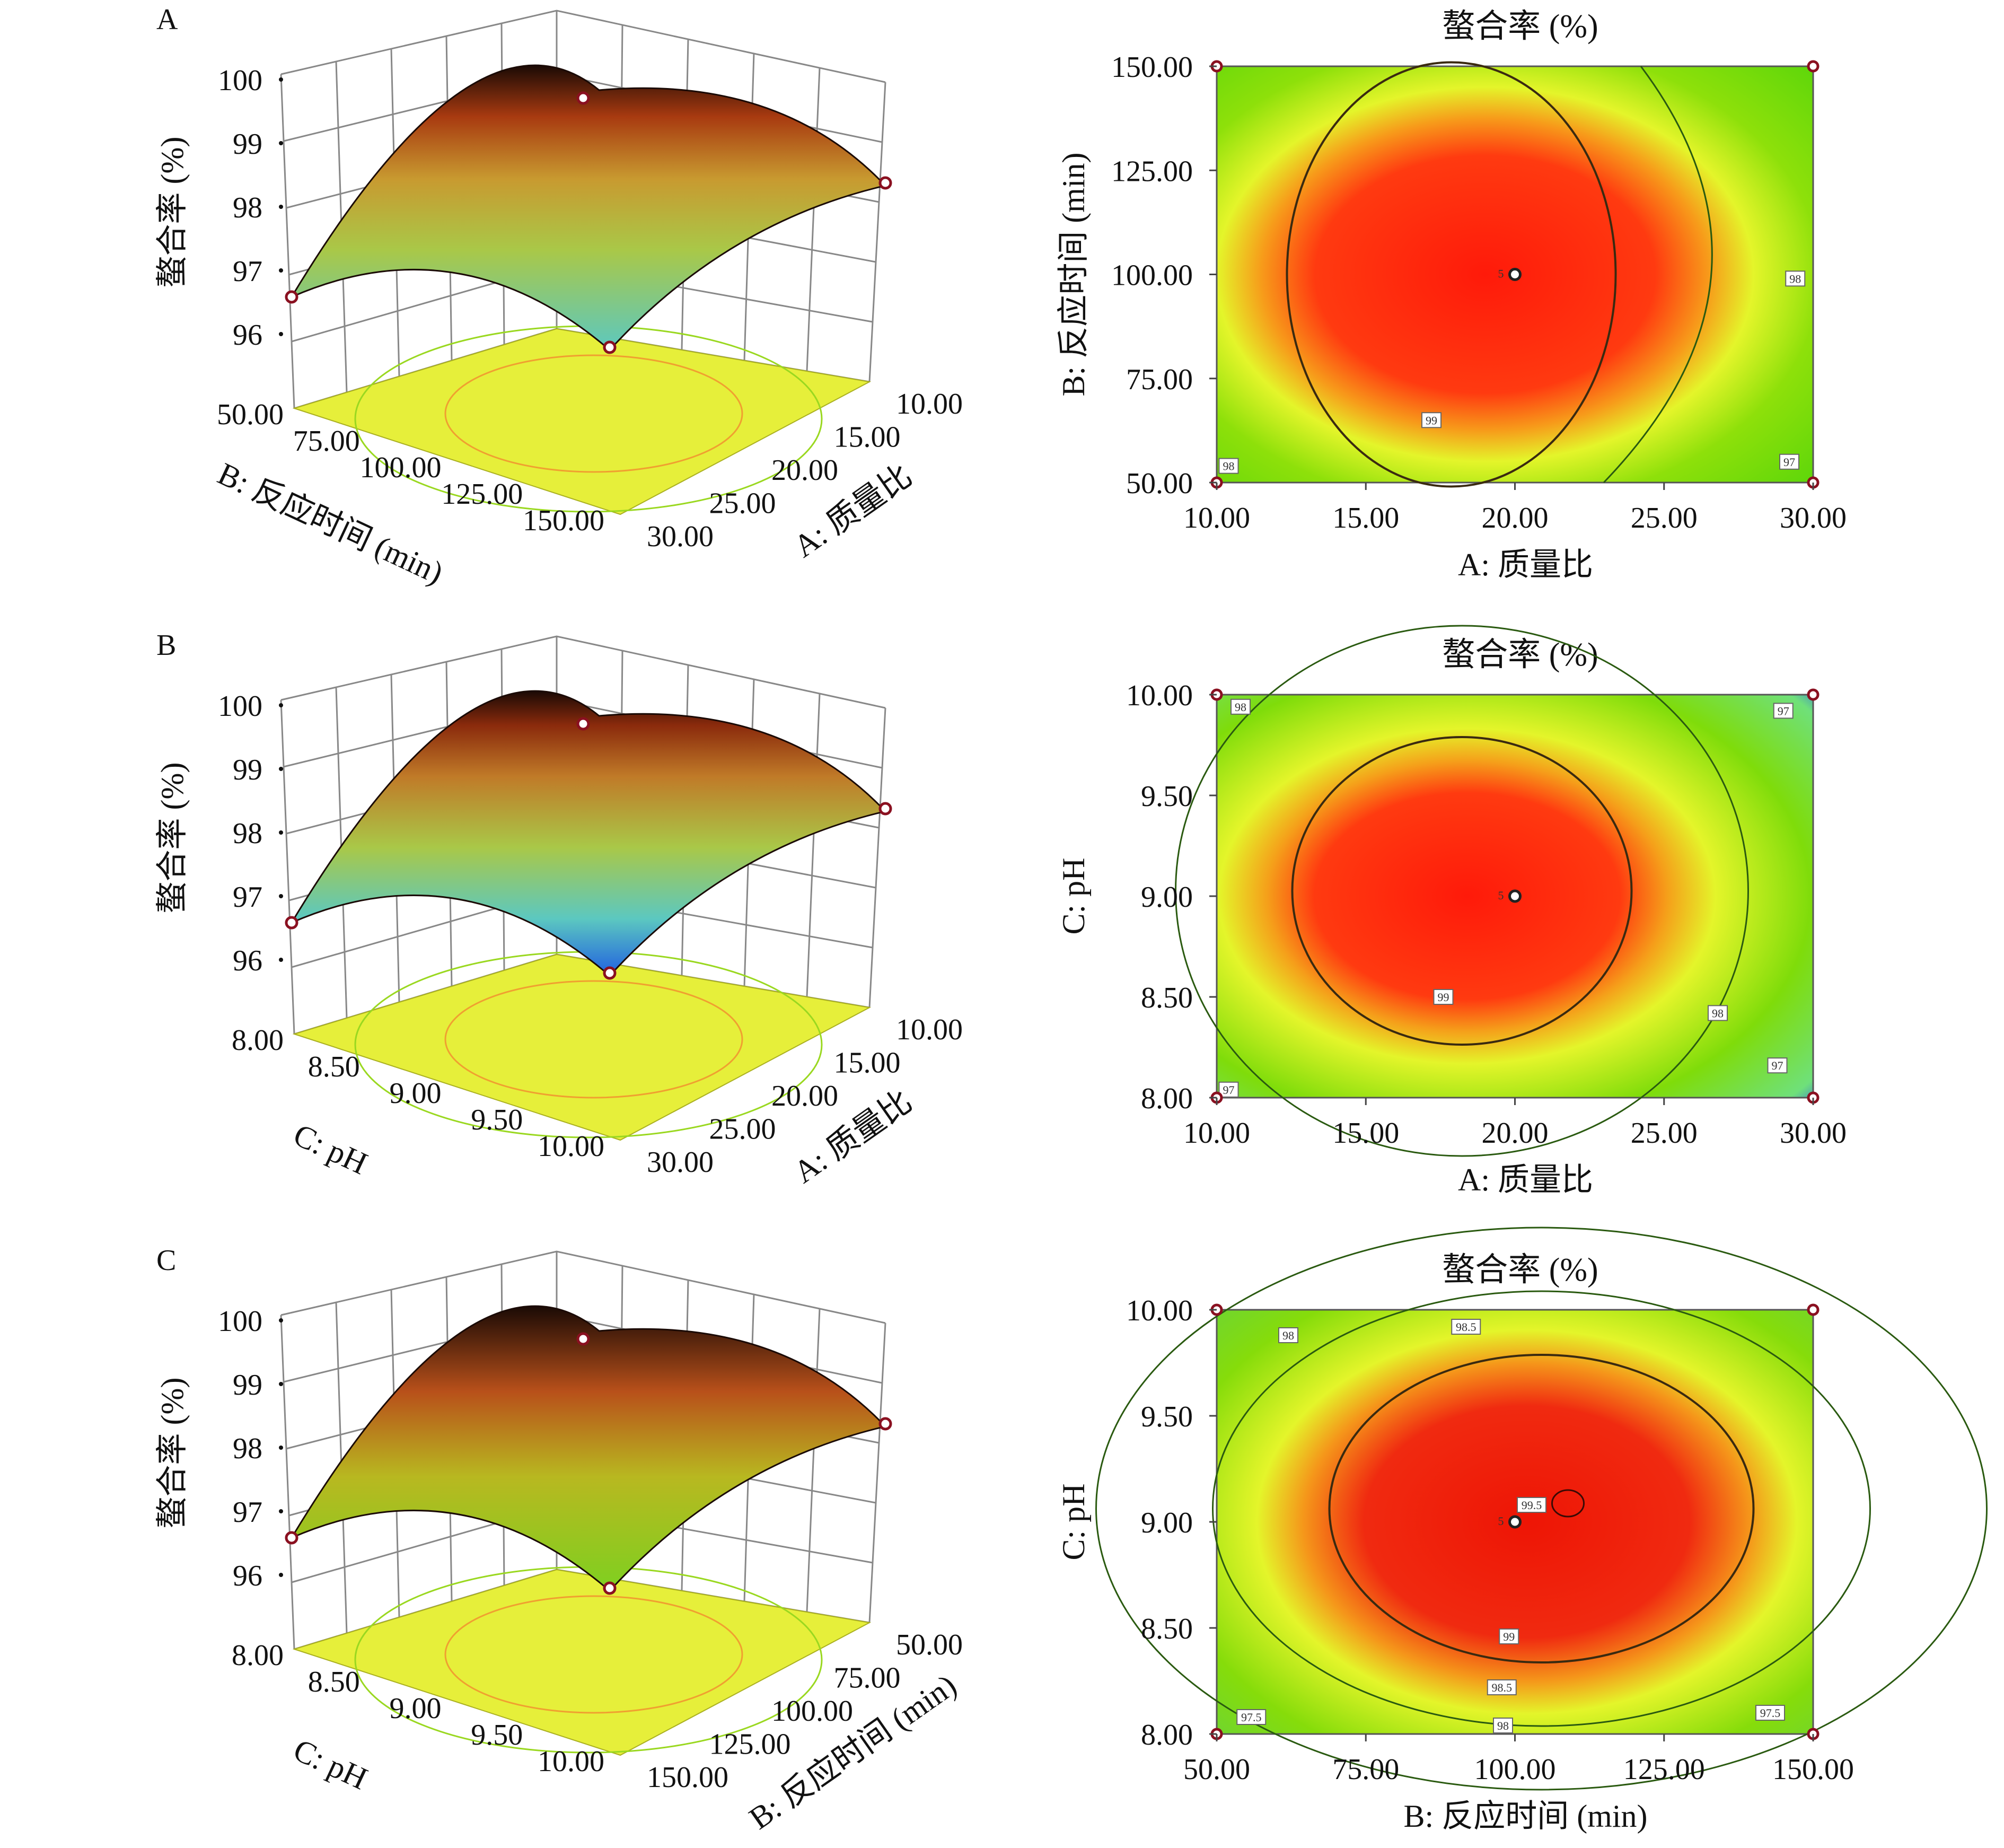 This screenshot has width=2004, height=1848. Describe the element at coordinates (582, 1047) in the screenshot. I see `floor-contour-plane` at that location.